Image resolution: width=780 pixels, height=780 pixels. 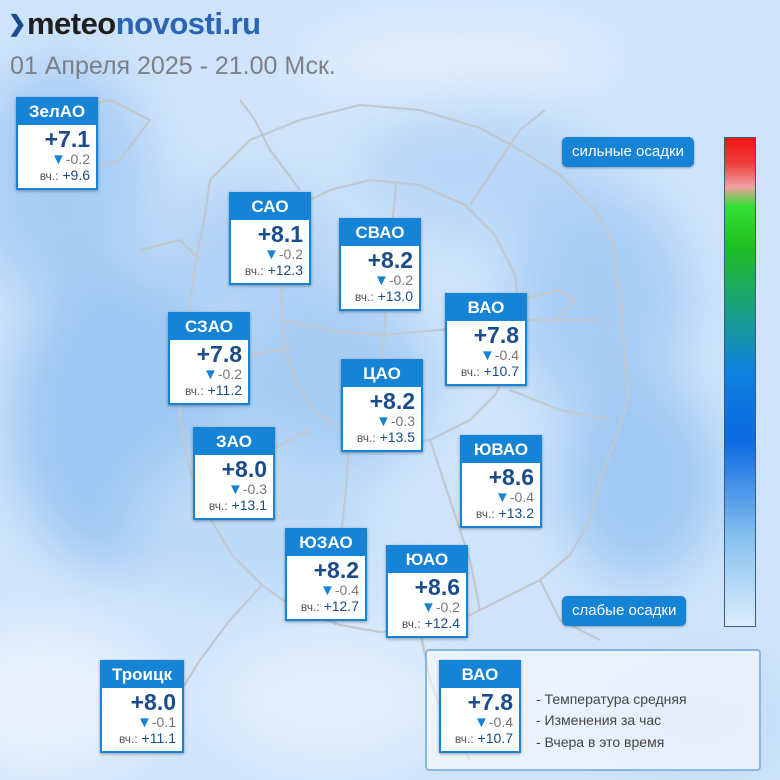 What do you see at coordinates (493, 722) in the screenshot?
I see `legend-change: ▼-0.4` at bounding box center [493, 722].